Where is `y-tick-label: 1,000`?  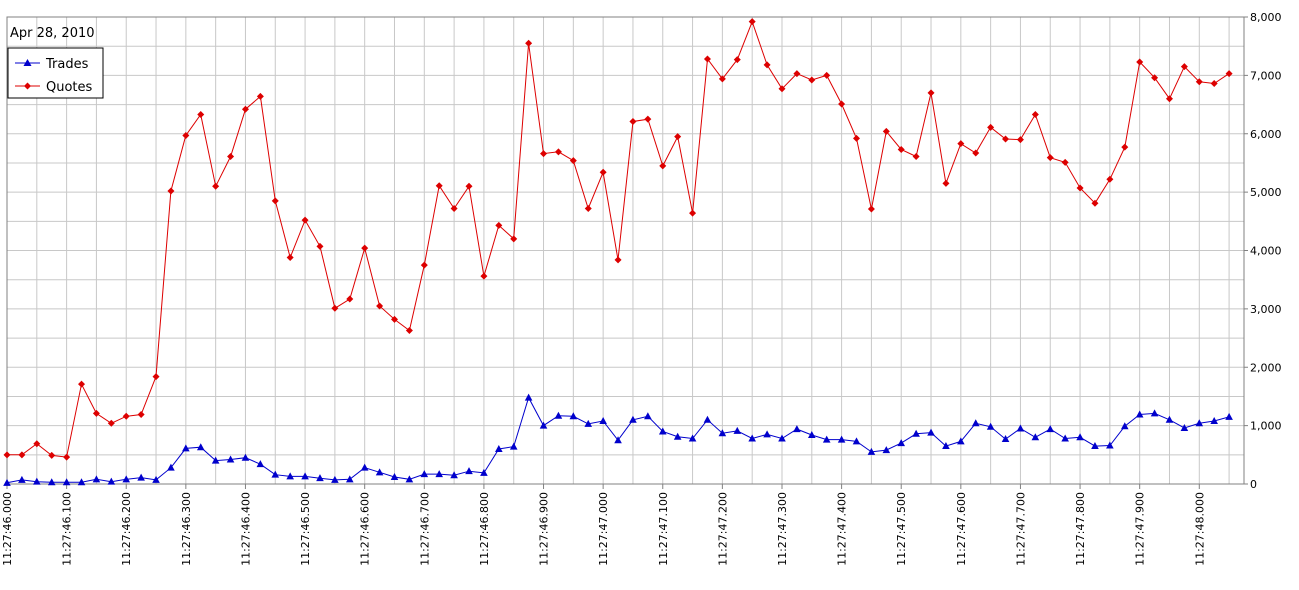
y-tick-label: 1,000 is located at coordinates (1266, 426).